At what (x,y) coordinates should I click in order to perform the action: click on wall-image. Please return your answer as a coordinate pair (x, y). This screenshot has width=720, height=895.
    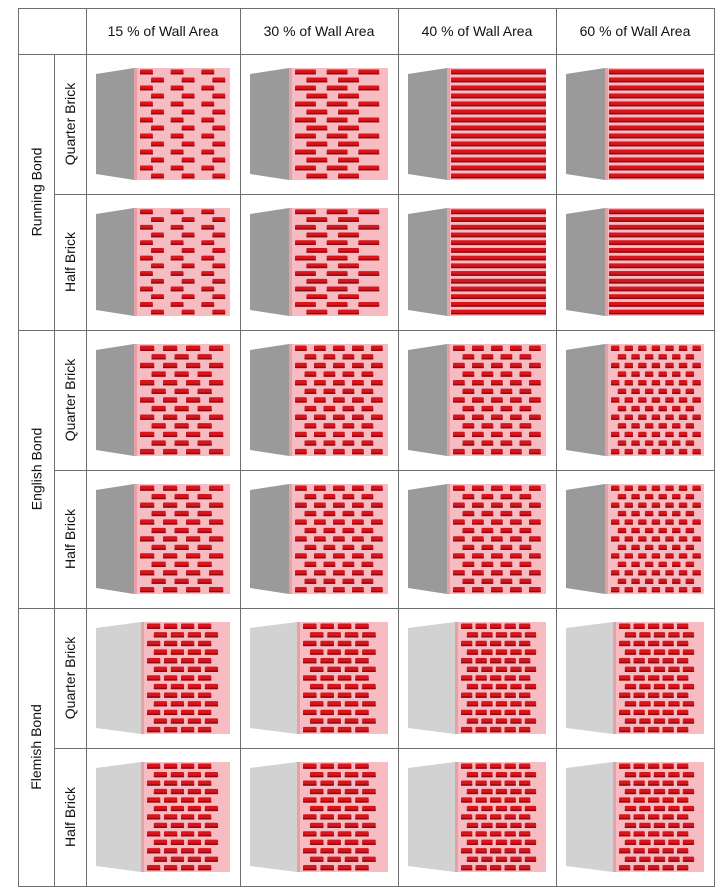
    Looking at the image, I should click on (635, 817).